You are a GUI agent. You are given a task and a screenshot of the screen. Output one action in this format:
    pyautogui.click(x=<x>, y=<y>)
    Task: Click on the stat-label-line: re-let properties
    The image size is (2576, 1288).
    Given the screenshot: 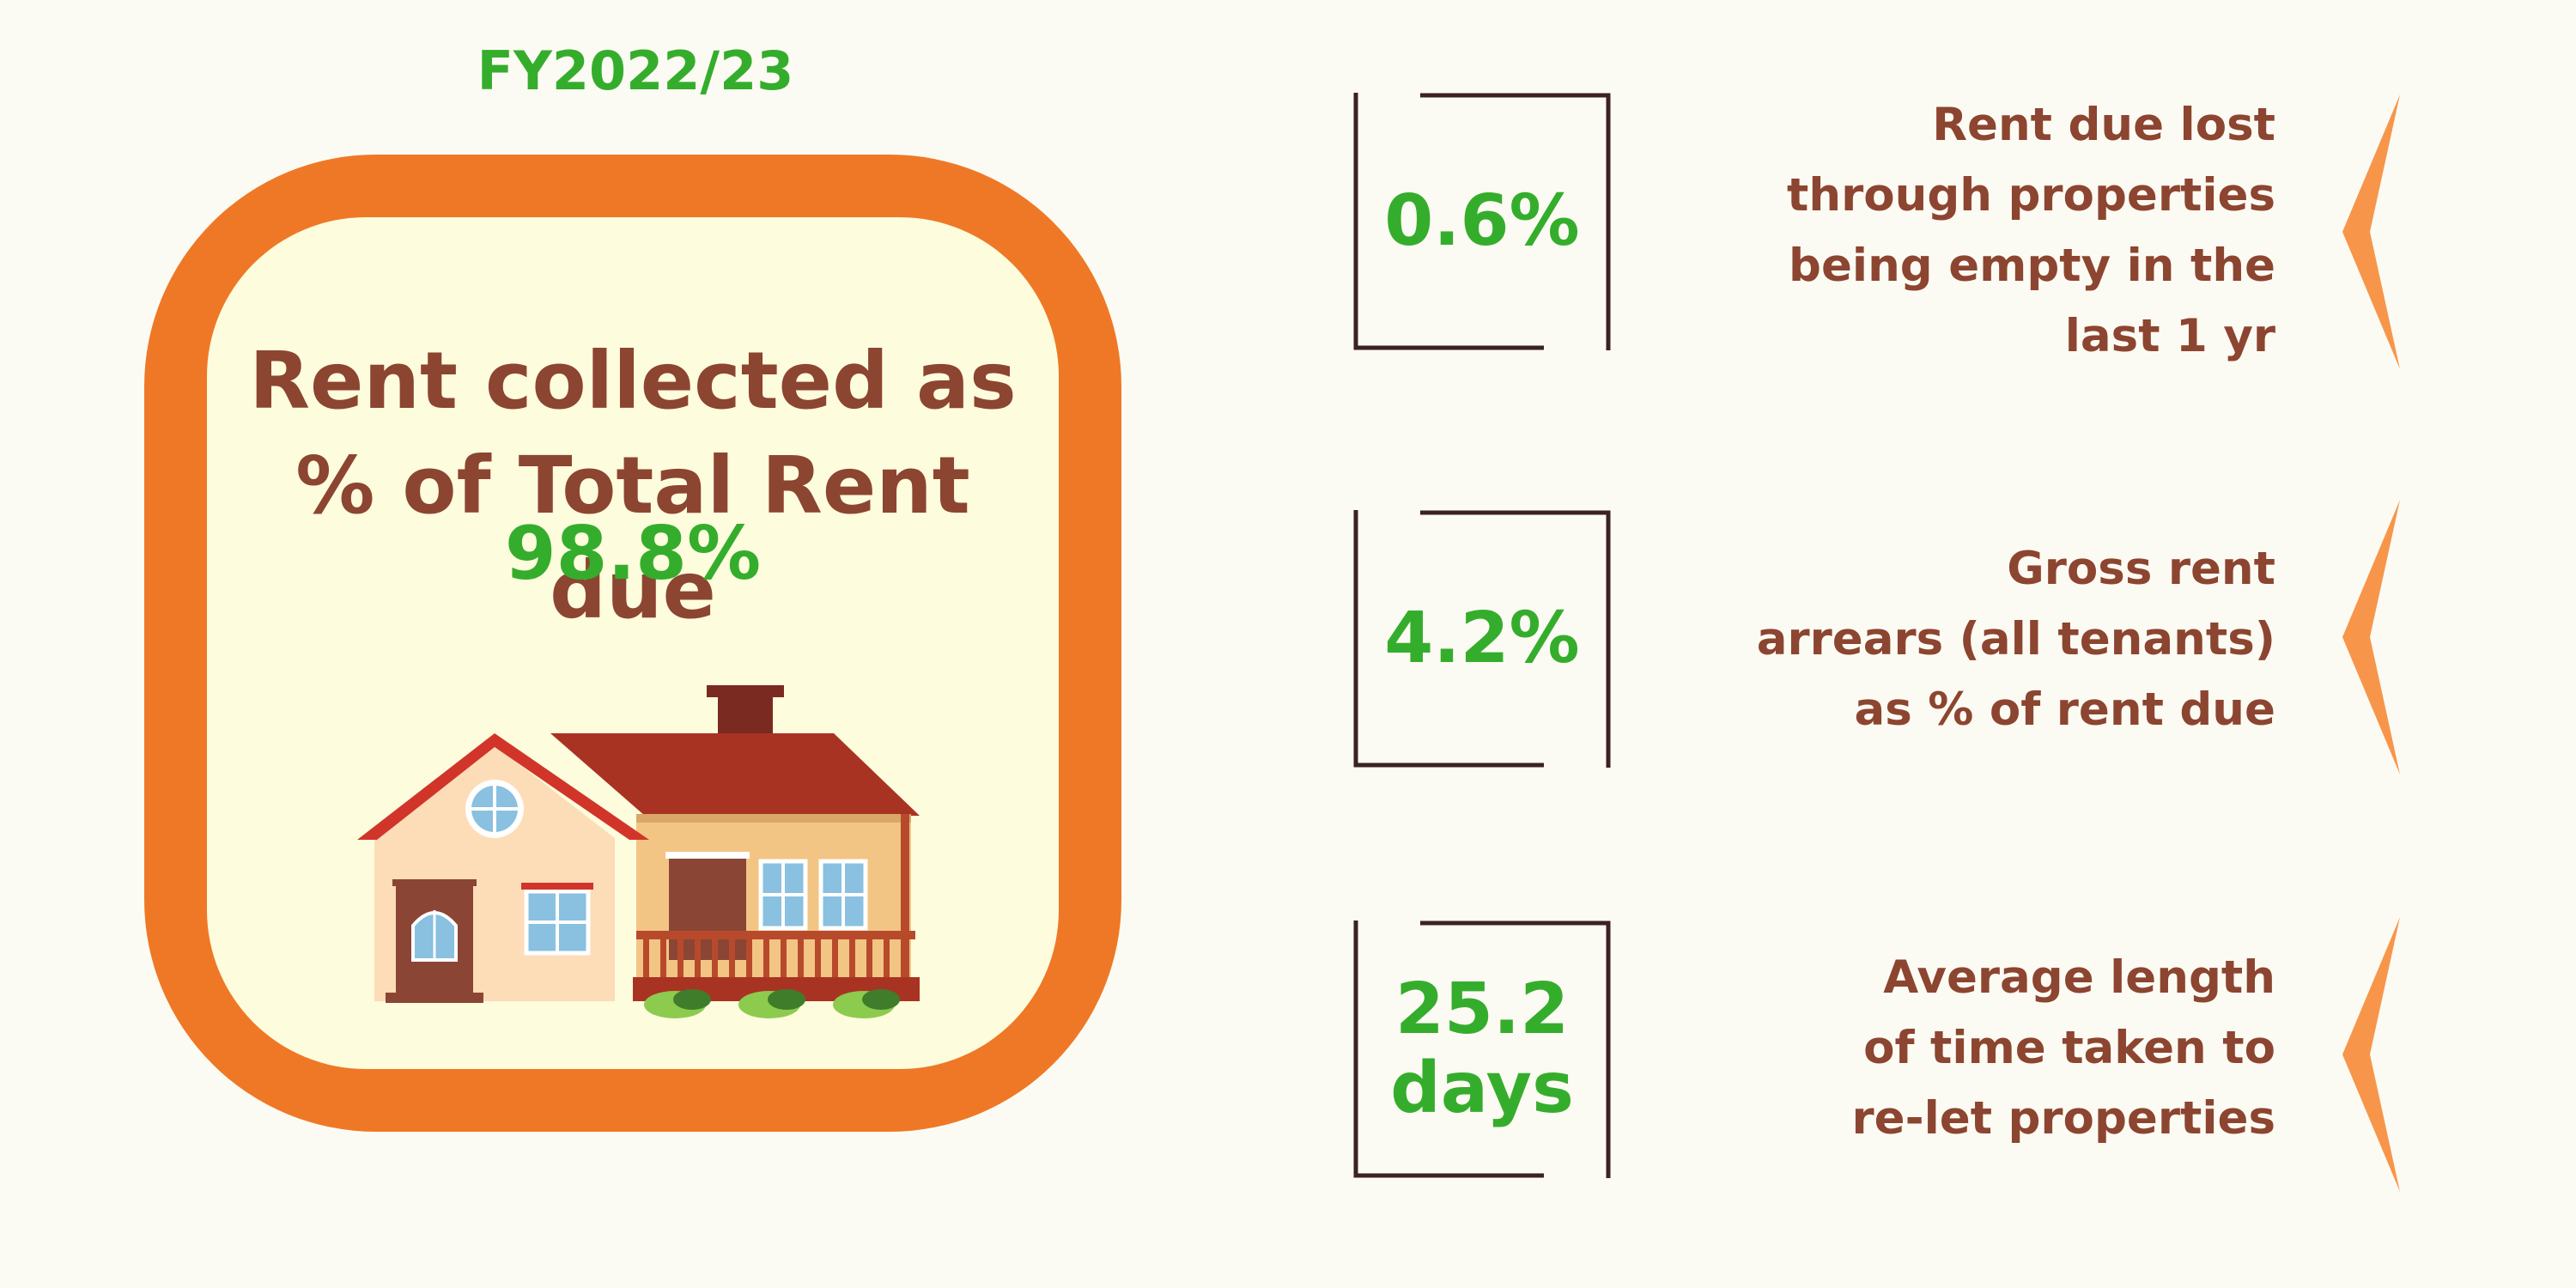 What is the action you would take?
    pyautogui.click(x=2063, y=1118)
    